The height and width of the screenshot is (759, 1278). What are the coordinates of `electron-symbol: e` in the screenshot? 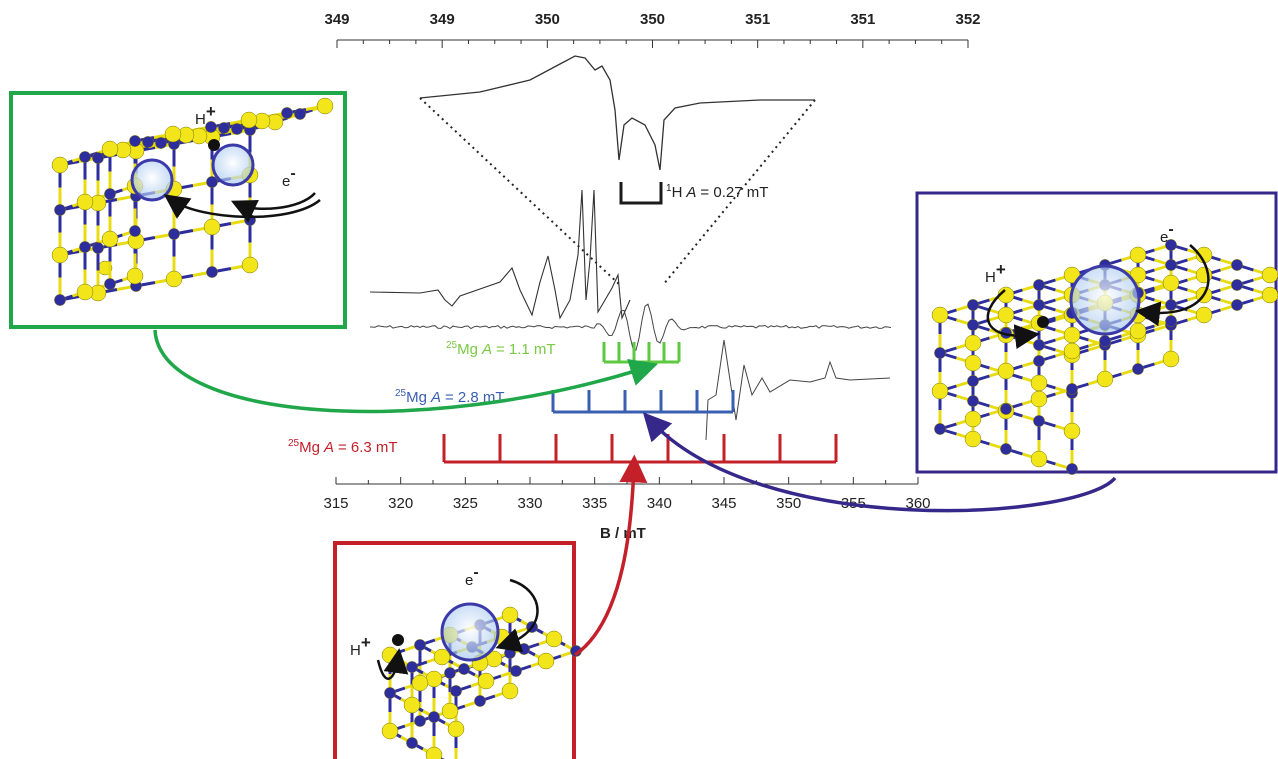 It's located at (469, 580).